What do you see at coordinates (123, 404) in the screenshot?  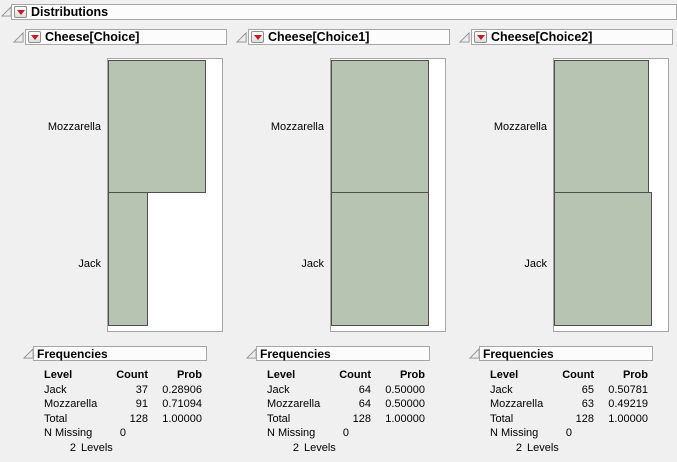 I see `freq-row-mozzarella: Mozzarella 91 0.71094` at bounding box center [123, 404].